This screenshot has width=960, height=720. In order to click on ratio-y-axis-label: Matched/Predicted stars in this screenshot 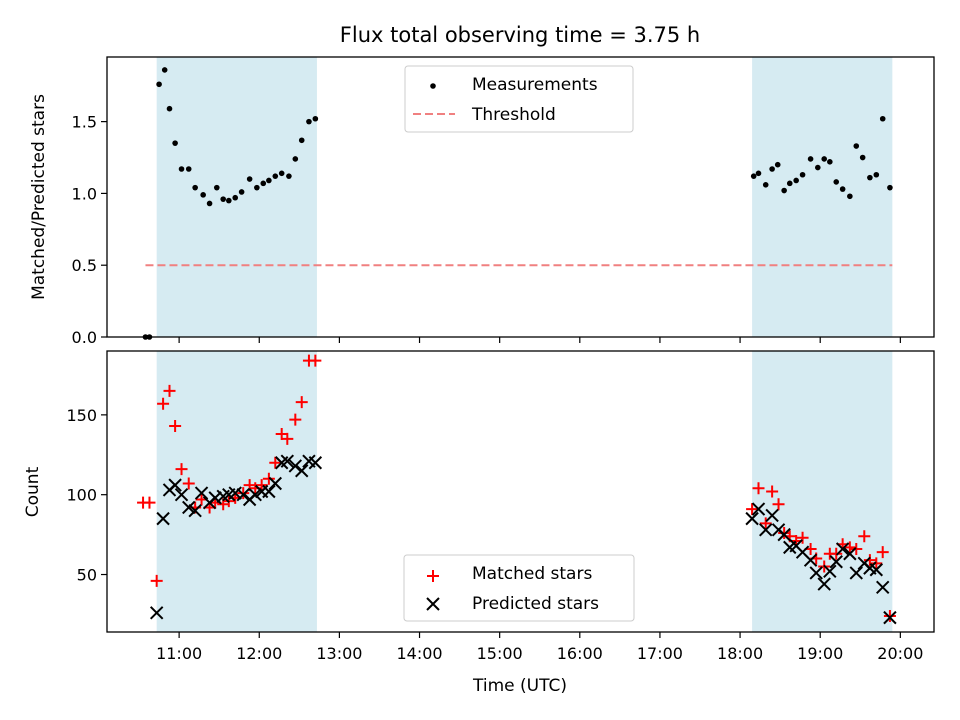, I will do `click(39, 197)`.